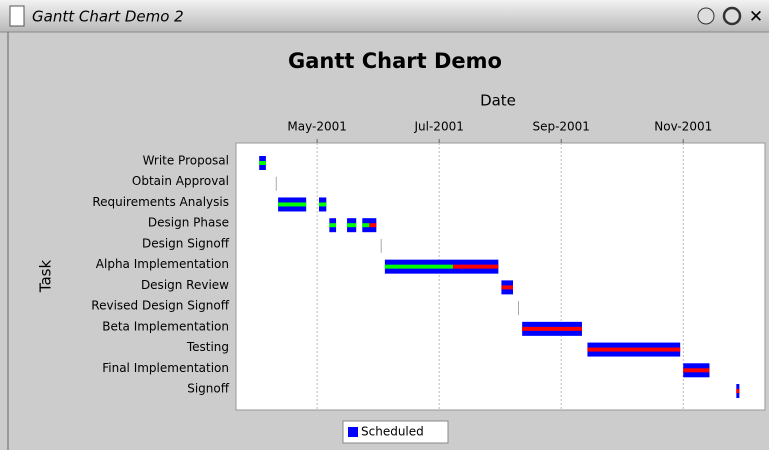  What do you see at coordinates (683, 127) in the screenshot?
I see `x-tick-label: Nov-2001` at bounding box center [683, 127].